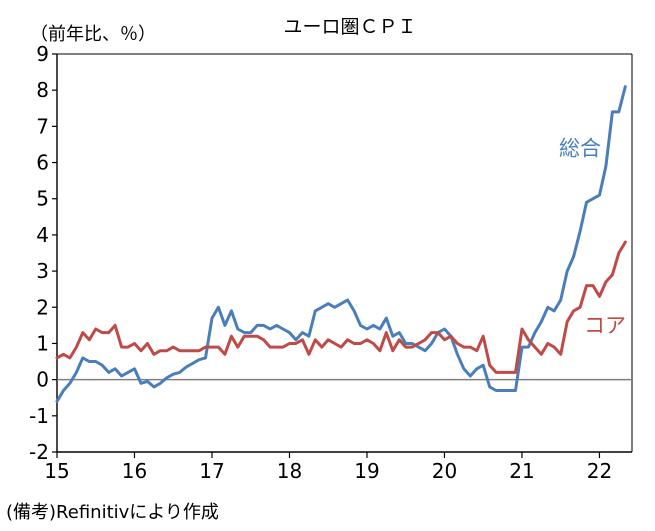  What do you see at coordinates (42, 271) in the screenshot?
I see `y-tick-label: 3` at bounding box center [42, 271].